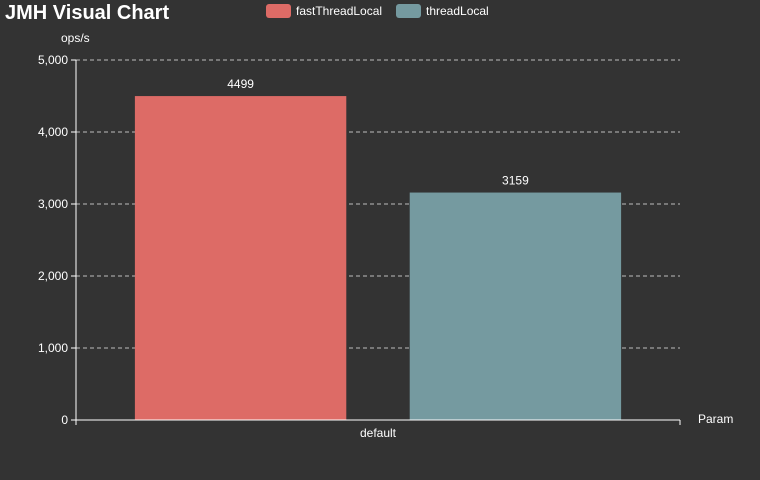 The image size is (760, 480). I want to click on y-tick-label: 1,000, so click(53, 348).